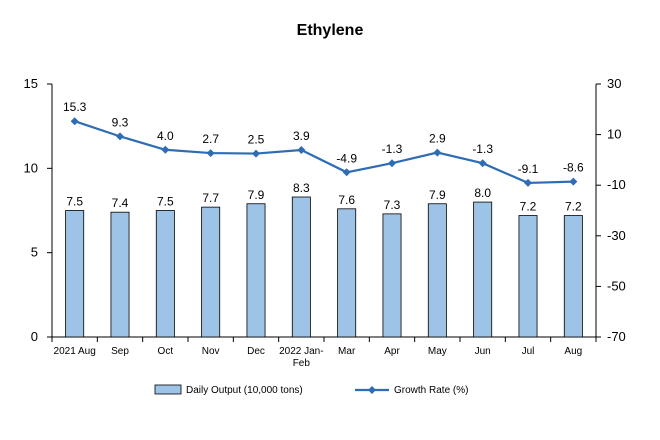 This screenshot has width=660, height=440. What do you see at coordinates (346, 200) in the screenshot?
I see `bar-data-label: 7.6` at bounding box center [346, 200].